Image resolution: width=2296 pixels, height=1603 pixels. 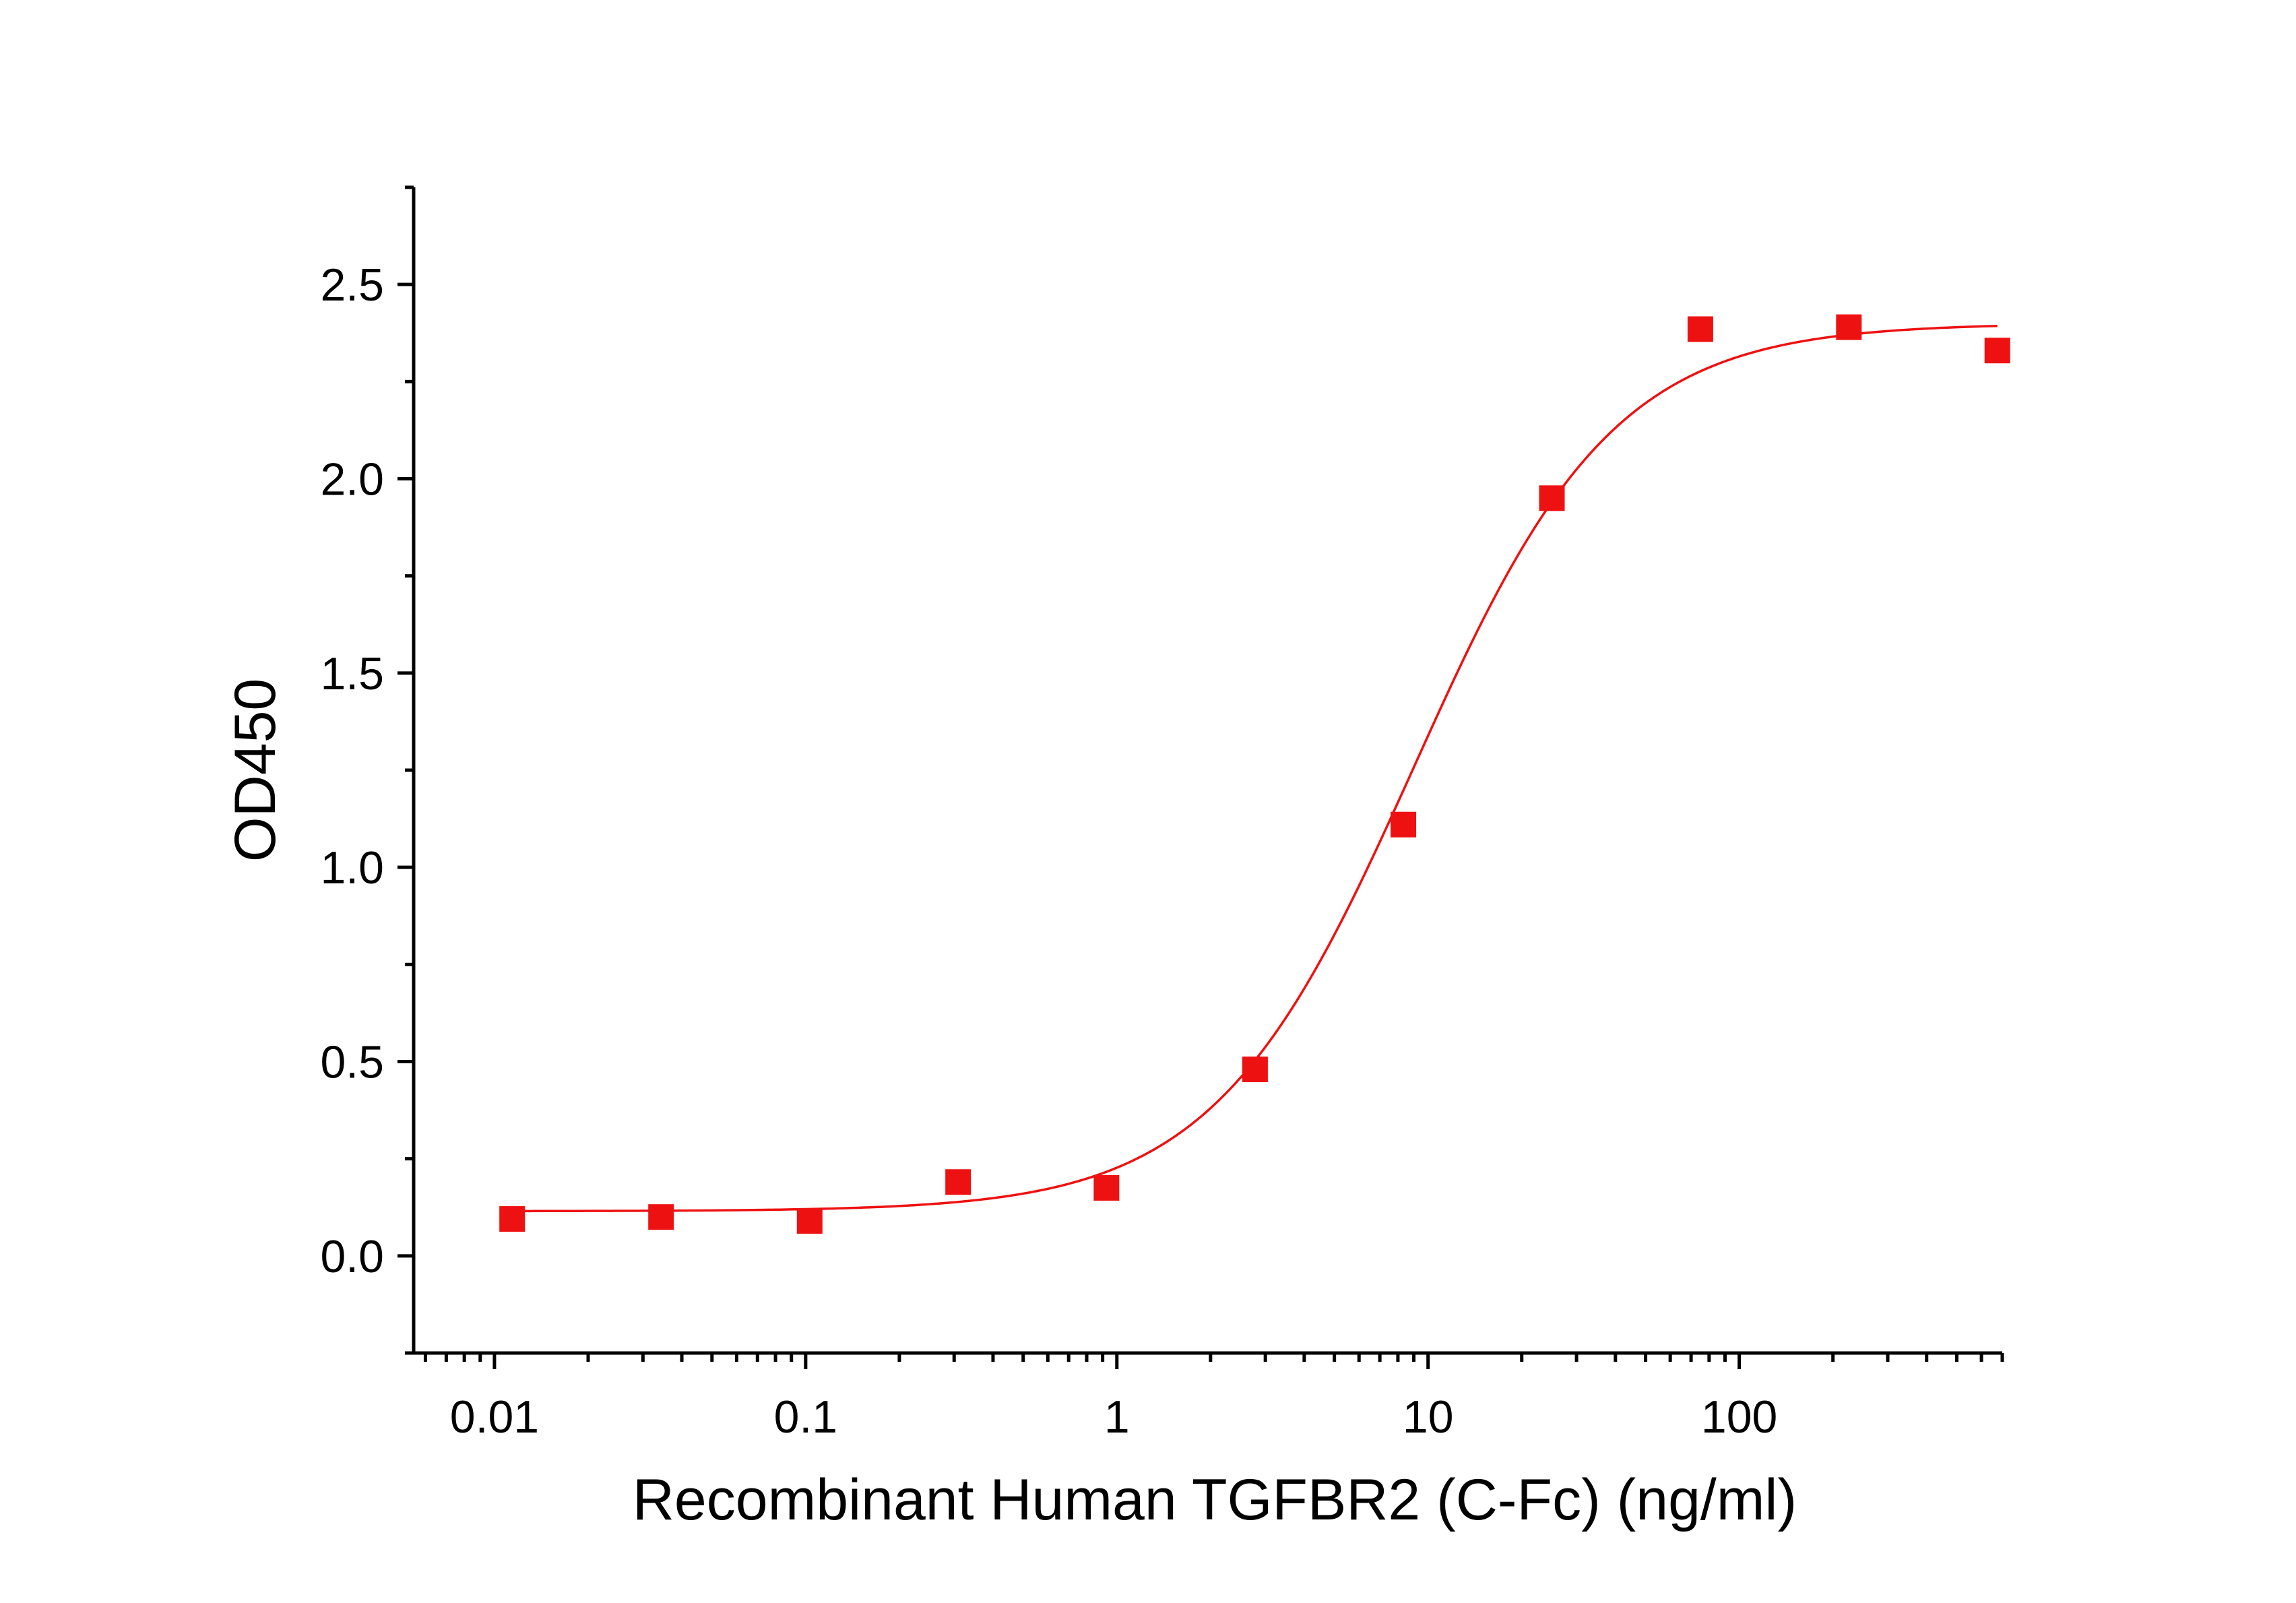 What do you see at coordinates (352, 673) in the screenshot?
I see `y-tick-label: 1.5` at bounding box center [352, 673].